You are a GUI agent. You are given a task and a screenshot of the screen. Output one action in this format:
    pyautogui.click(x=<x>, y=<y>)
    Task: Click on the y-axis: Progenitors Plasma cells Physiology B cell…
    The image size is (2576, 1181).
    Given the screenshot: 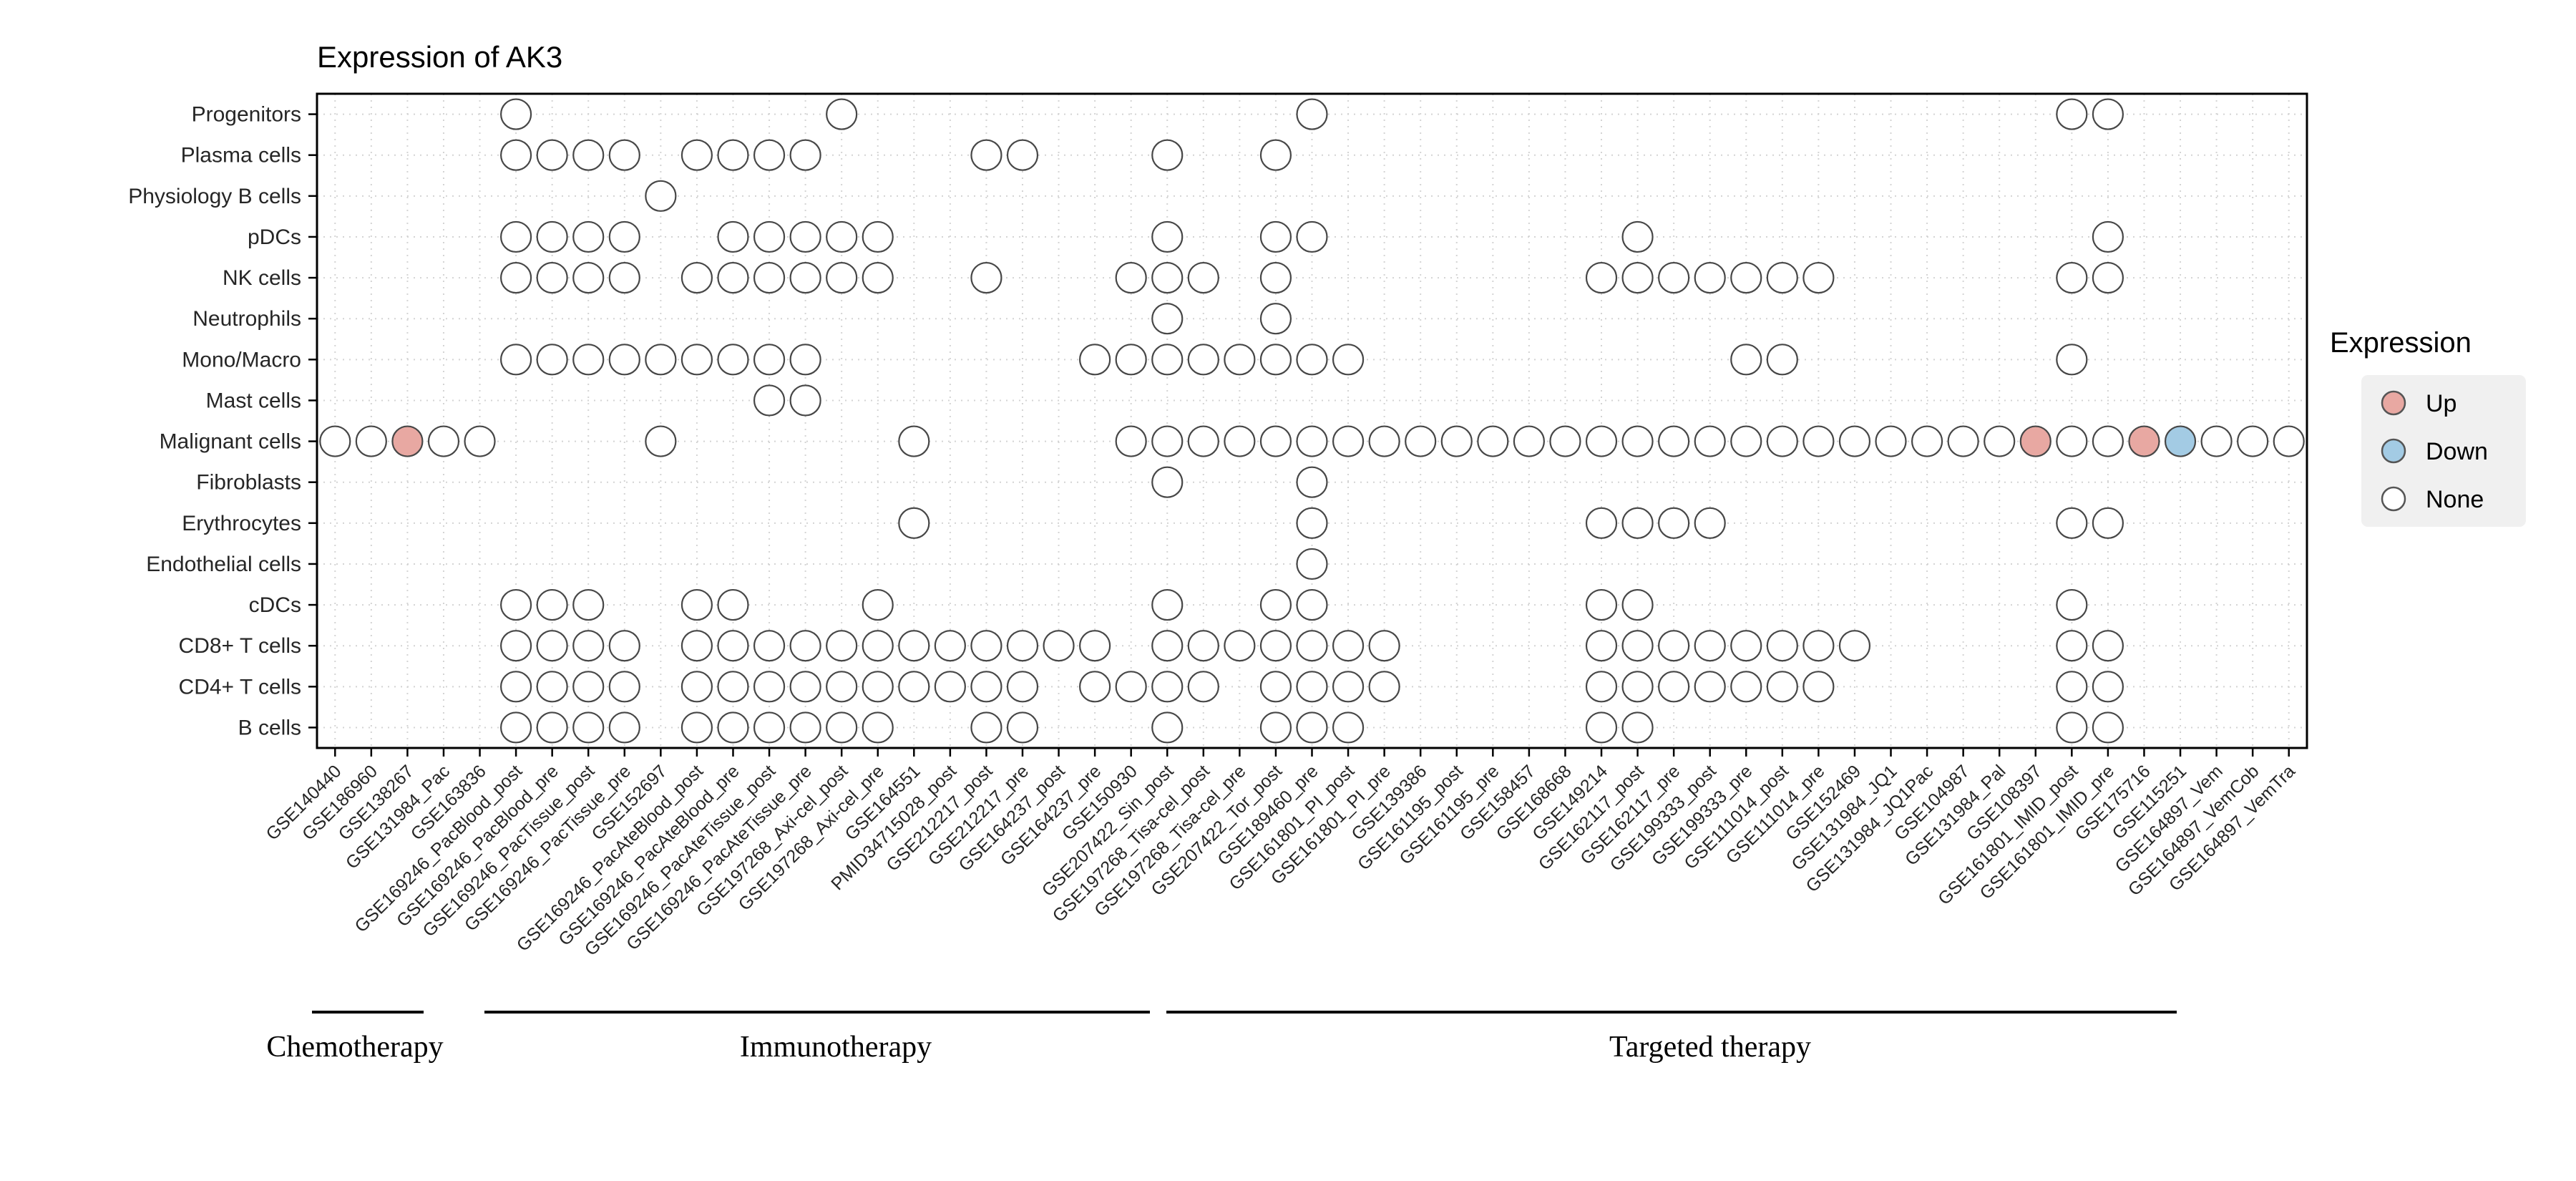 What is the action you would take?
    pyautogui.click(x=222, y=421)
    